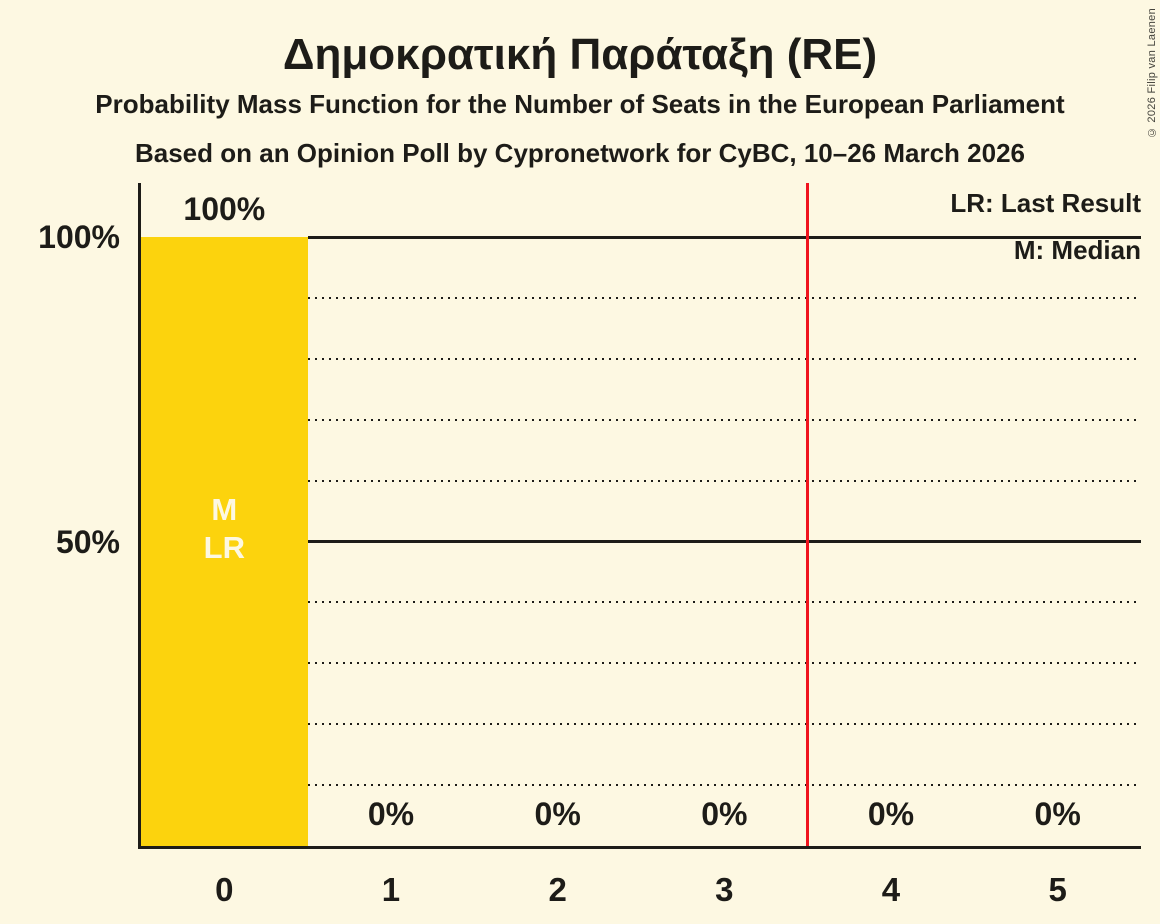 The height and width of the screenshot is (924, 1160). Describe the element at coordinates (224, 547) in the screenshot. I see `bar-annotation-line: LR` at that location.